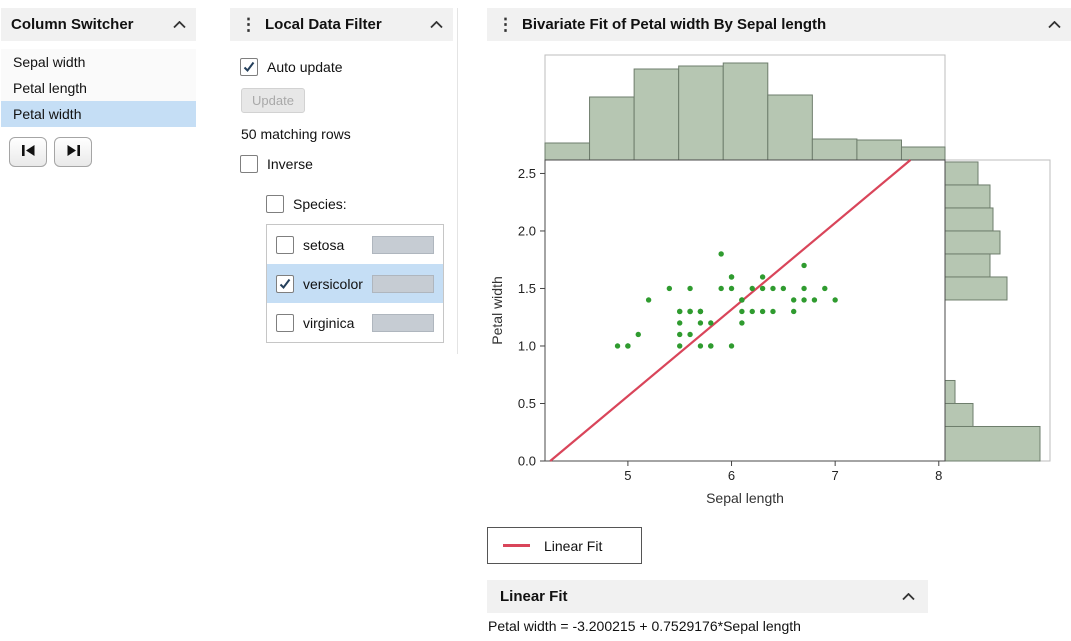 This screenshot has height=641, width=1071. I want to click on linear-fit-header: Linear Fit, so click(707, 596).